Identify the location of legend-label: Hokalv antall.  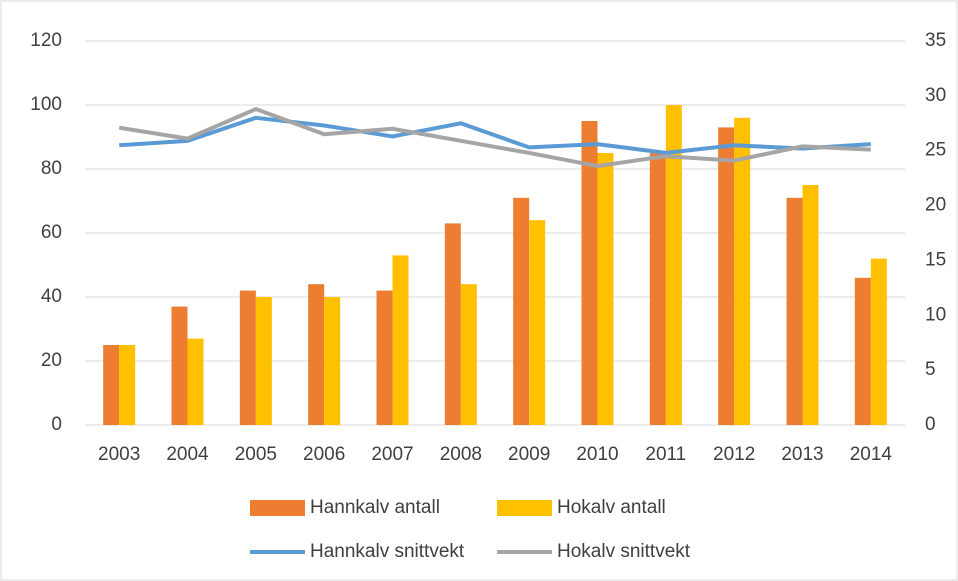
(611, 507).